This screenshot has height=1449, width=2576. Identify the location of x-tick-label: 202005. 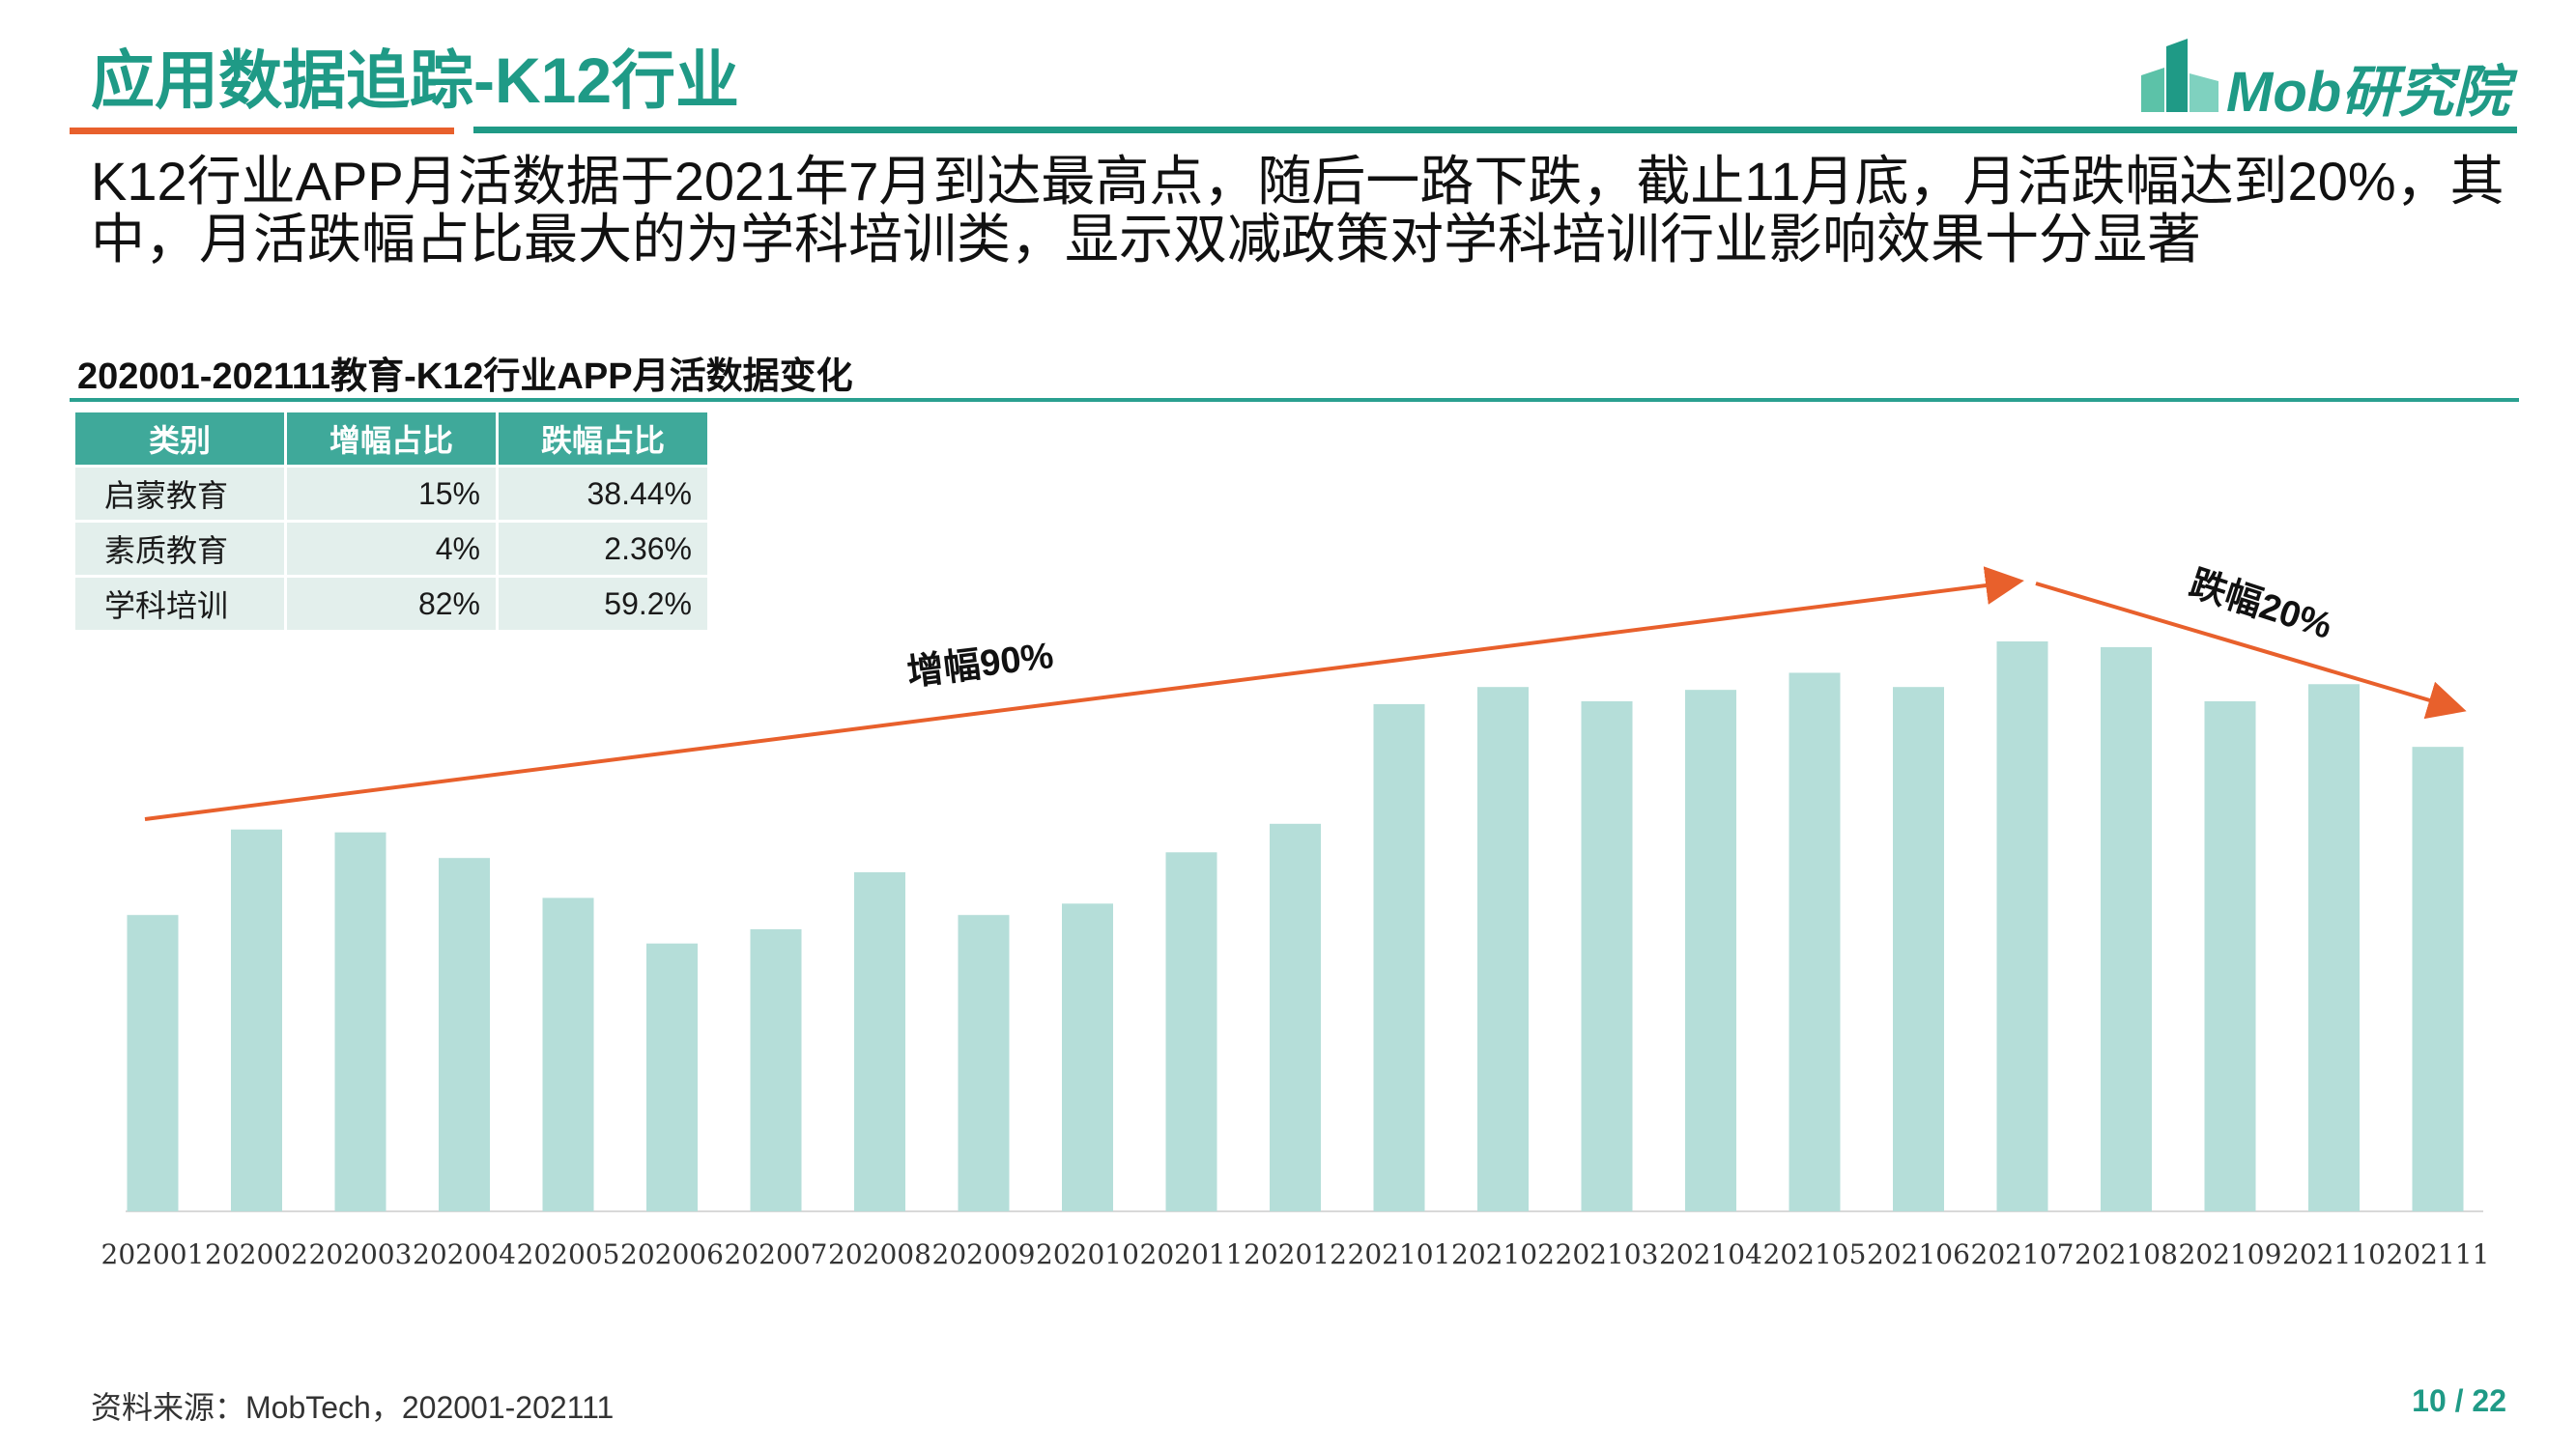
(568, 1254).